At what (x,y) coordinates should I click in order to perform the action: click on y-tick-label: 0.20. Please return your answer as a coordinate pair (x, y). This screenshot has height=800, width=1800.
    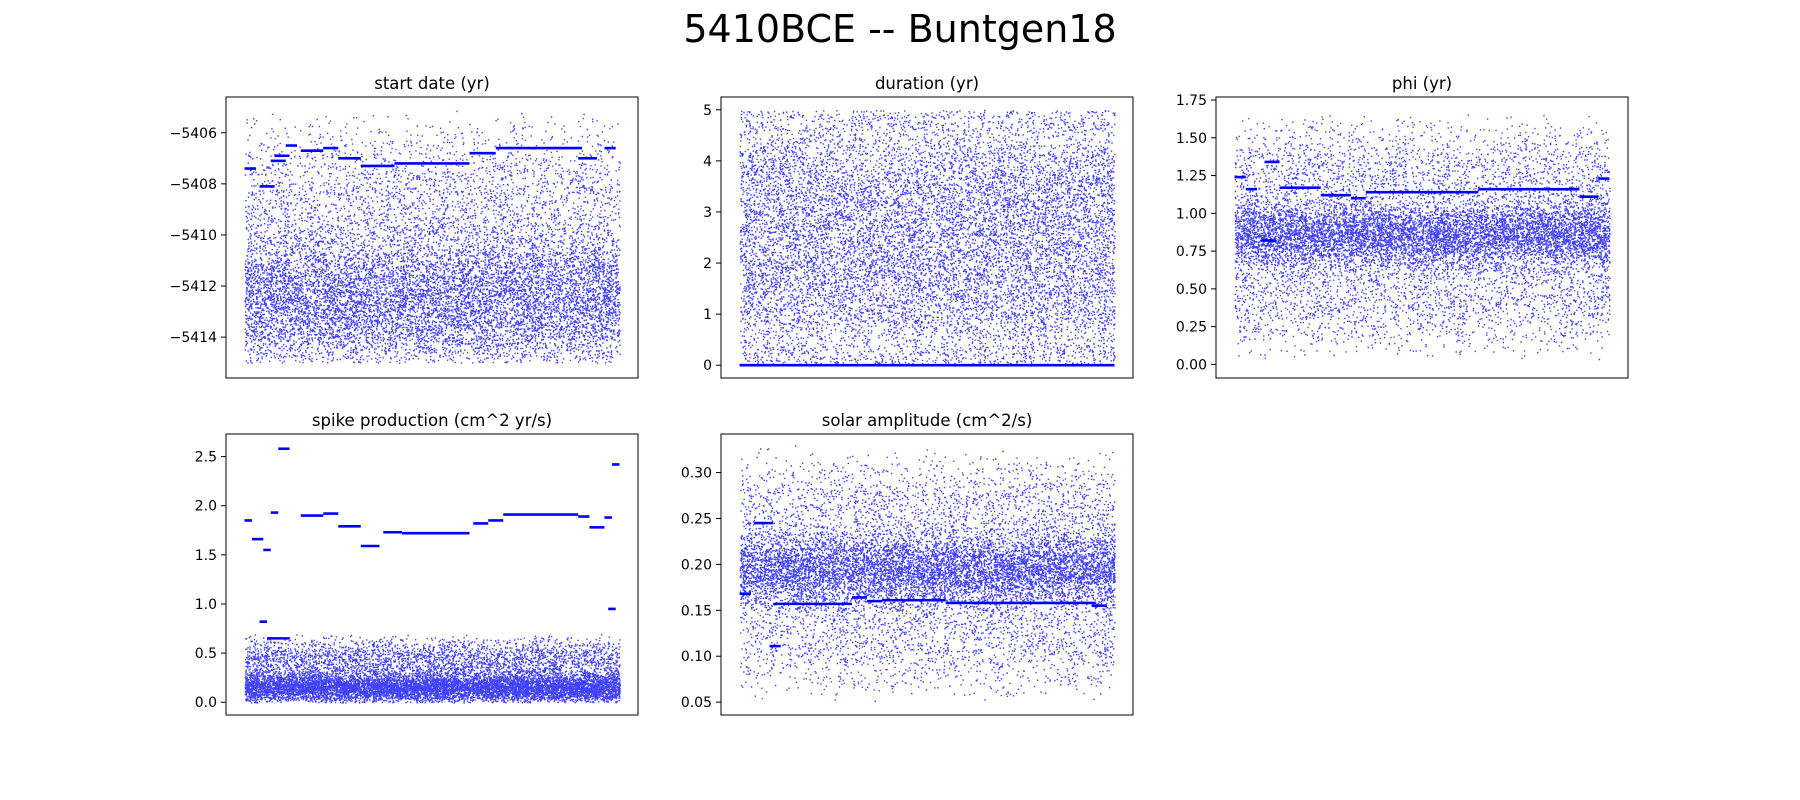
    Looking at the image, I should click on (696, 565).